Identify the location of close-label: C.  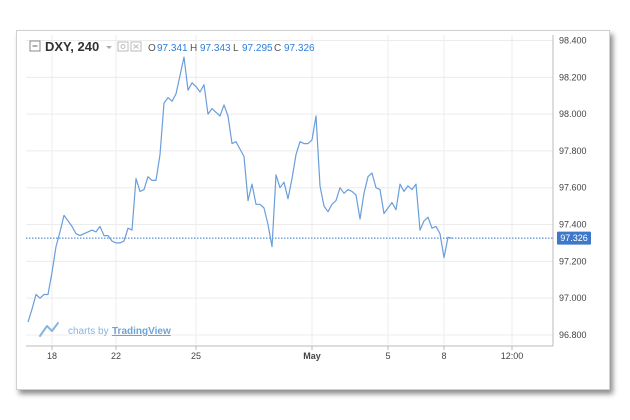
(277, 48).